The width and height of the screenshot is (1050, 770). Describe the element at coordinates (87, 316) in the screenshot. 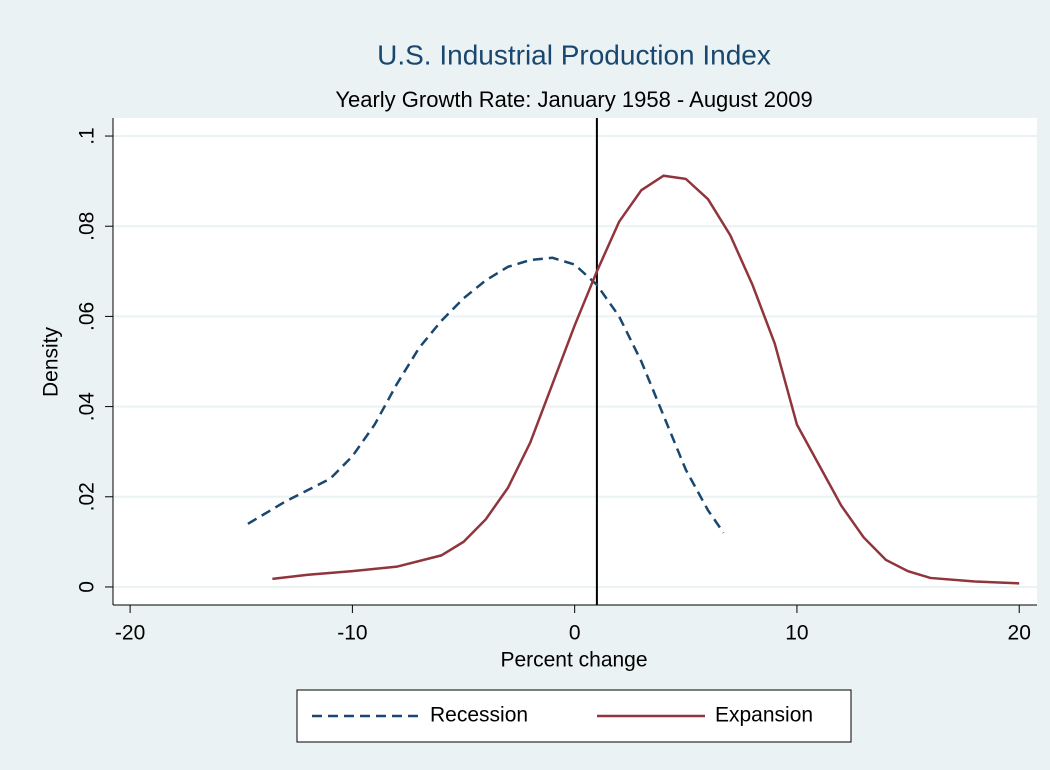

I see `y-tick-label: .06` at that location.